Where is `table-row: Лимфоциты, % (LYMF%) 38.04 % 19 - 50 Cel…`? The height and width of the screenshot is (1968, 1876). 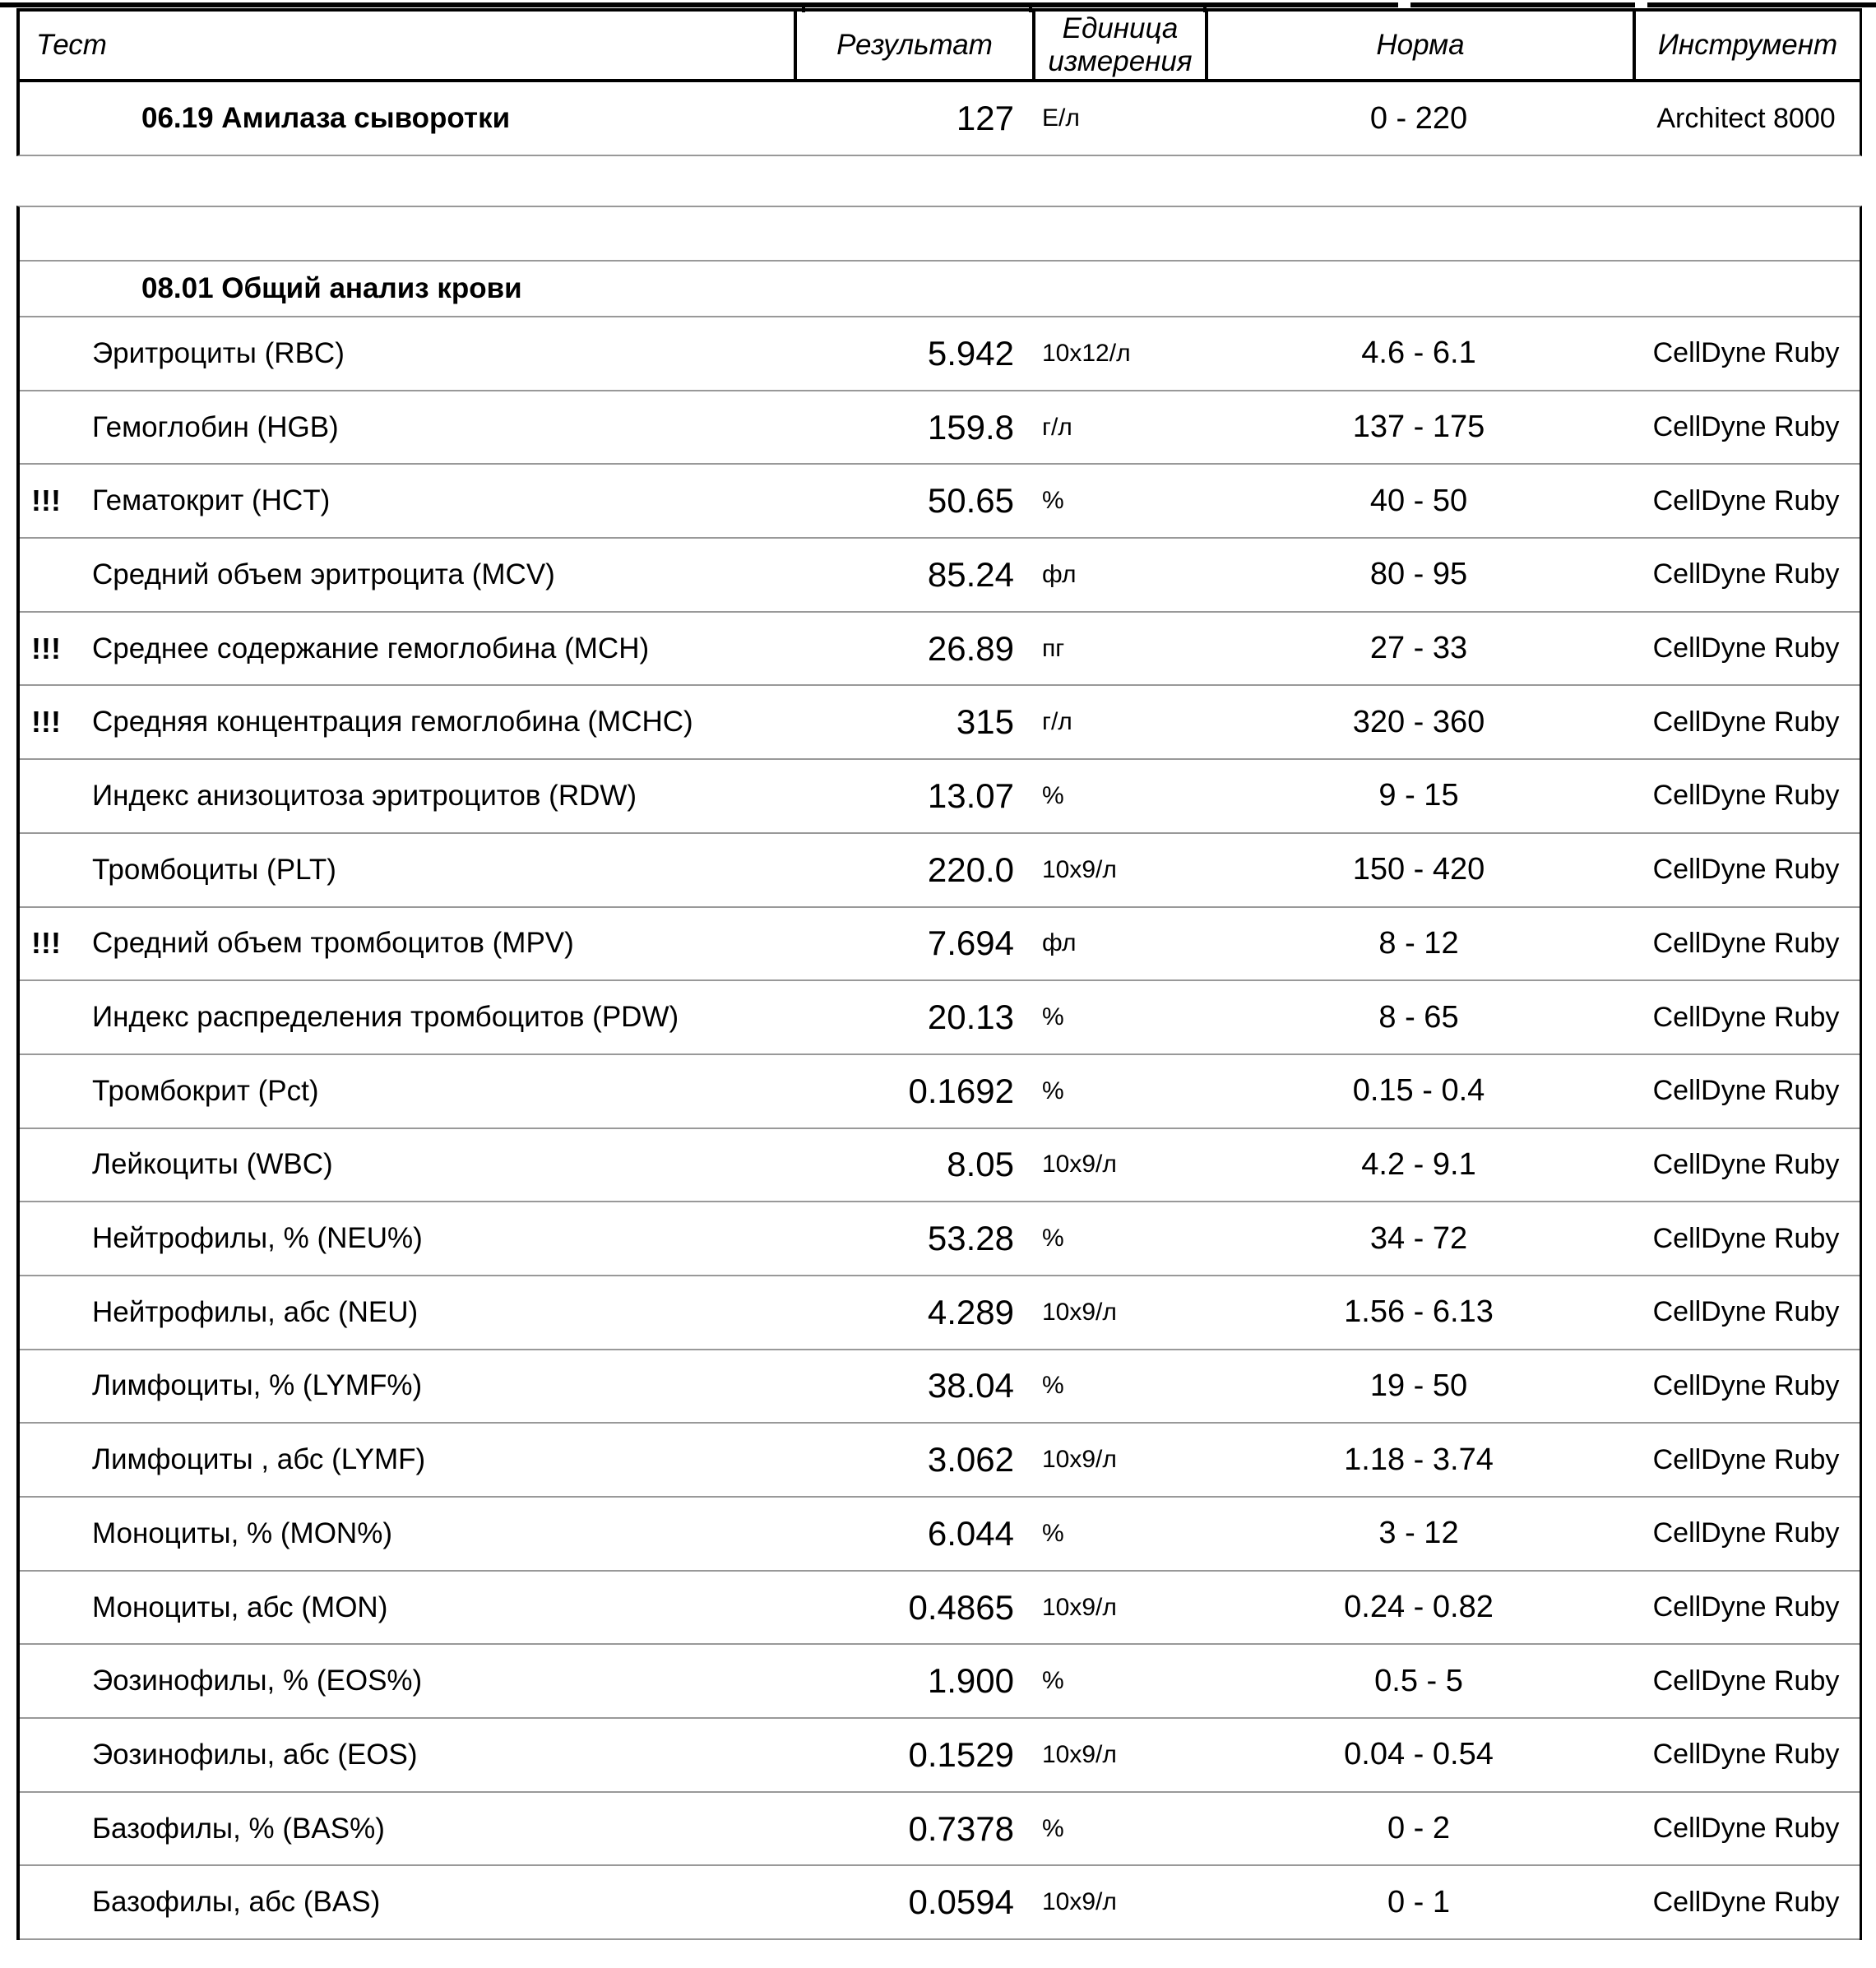
table-row: Лимфоциты, % (LYMF%) 38.04 % 19 - 50 Cel… is located at coordinates (940, 1387).